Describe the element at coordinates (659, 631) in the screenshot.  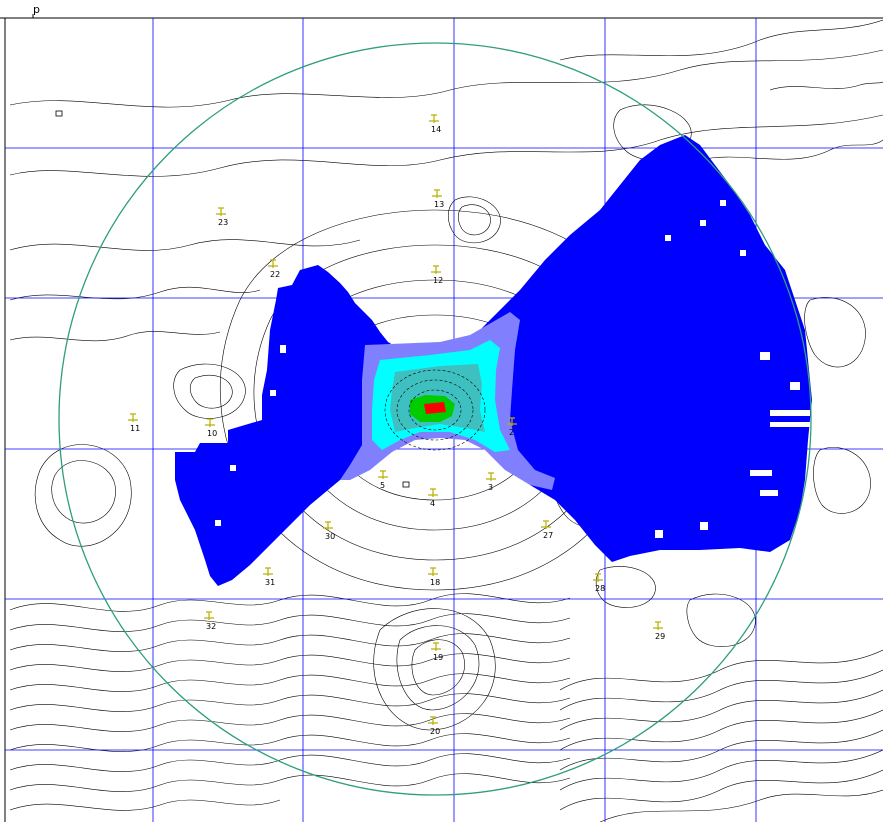
I see `station-marker: 29` at that location.